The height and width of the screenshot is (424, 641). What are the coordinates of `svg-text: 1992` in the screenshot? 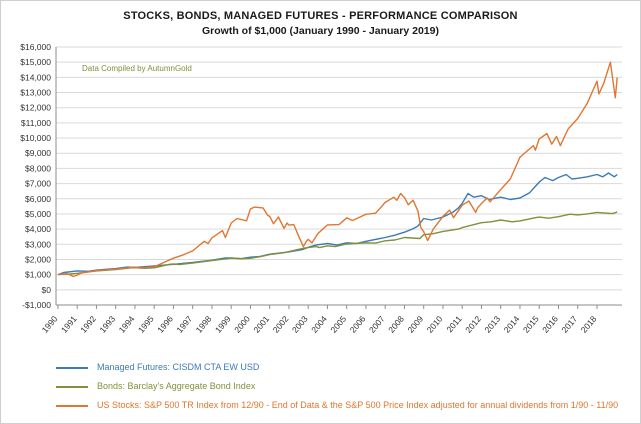 It's located at (88, 324).